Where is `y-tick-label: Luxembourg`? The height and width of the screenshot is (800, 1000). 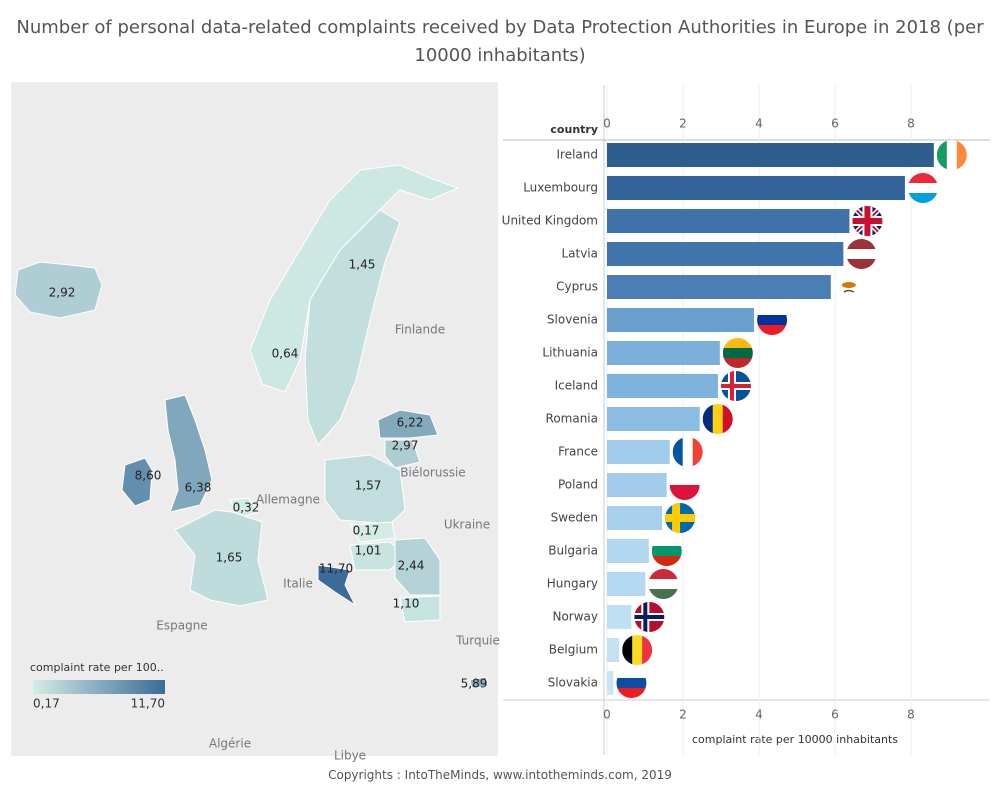 y-tick-label: Luxembourg is located at coordinates (560, 188).